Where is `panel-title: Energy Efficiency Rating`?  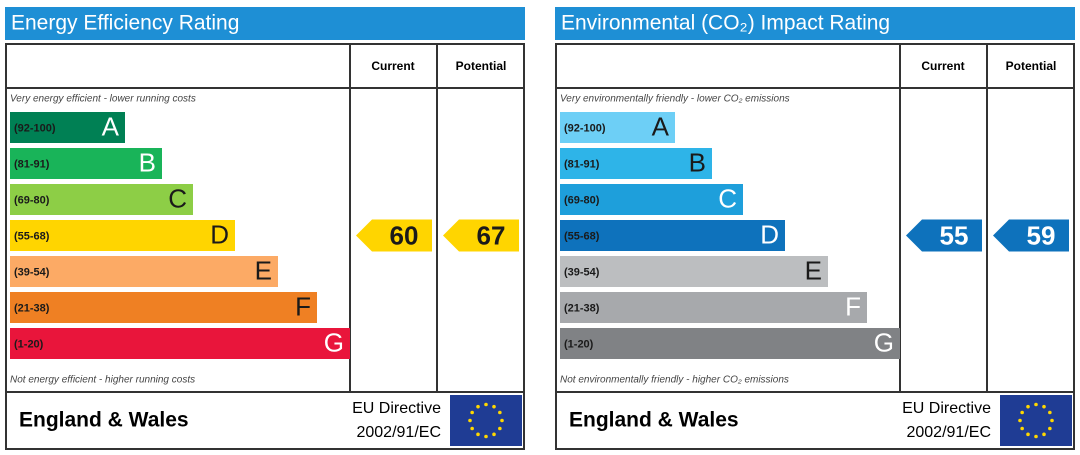 panel-title: Energy Efficiency Rating is located at coordinates (125, 23).